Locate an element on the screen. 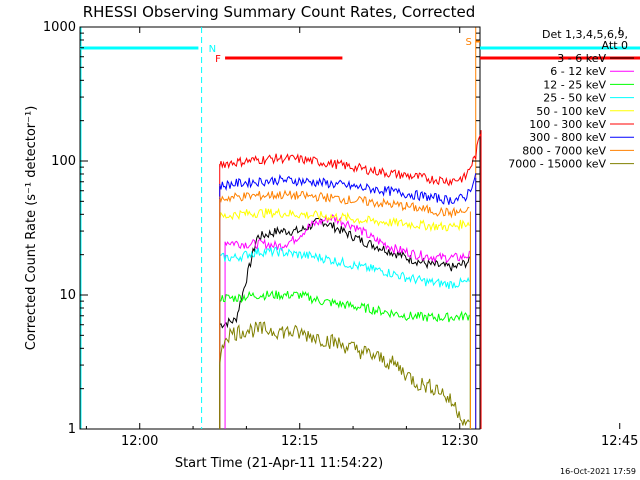 This screenshot has height=480, width=640. y-tick-label: 1 is located at coordinates (72, 429).